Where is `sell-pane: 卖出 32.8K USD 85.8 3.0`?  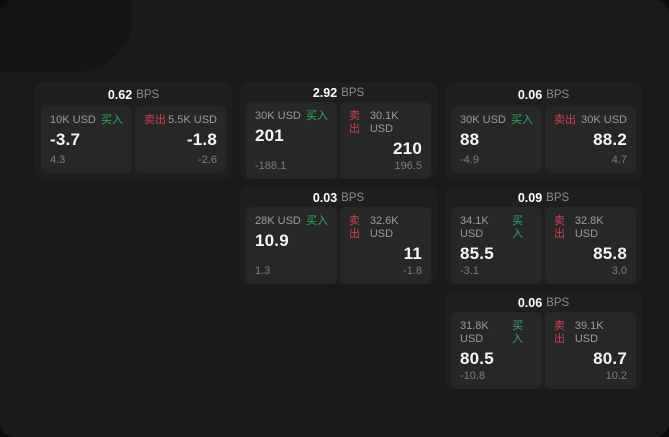 sell-pane: 卖出 32.8K USD 85.8 3.0 is located at coordinates (590, 245).